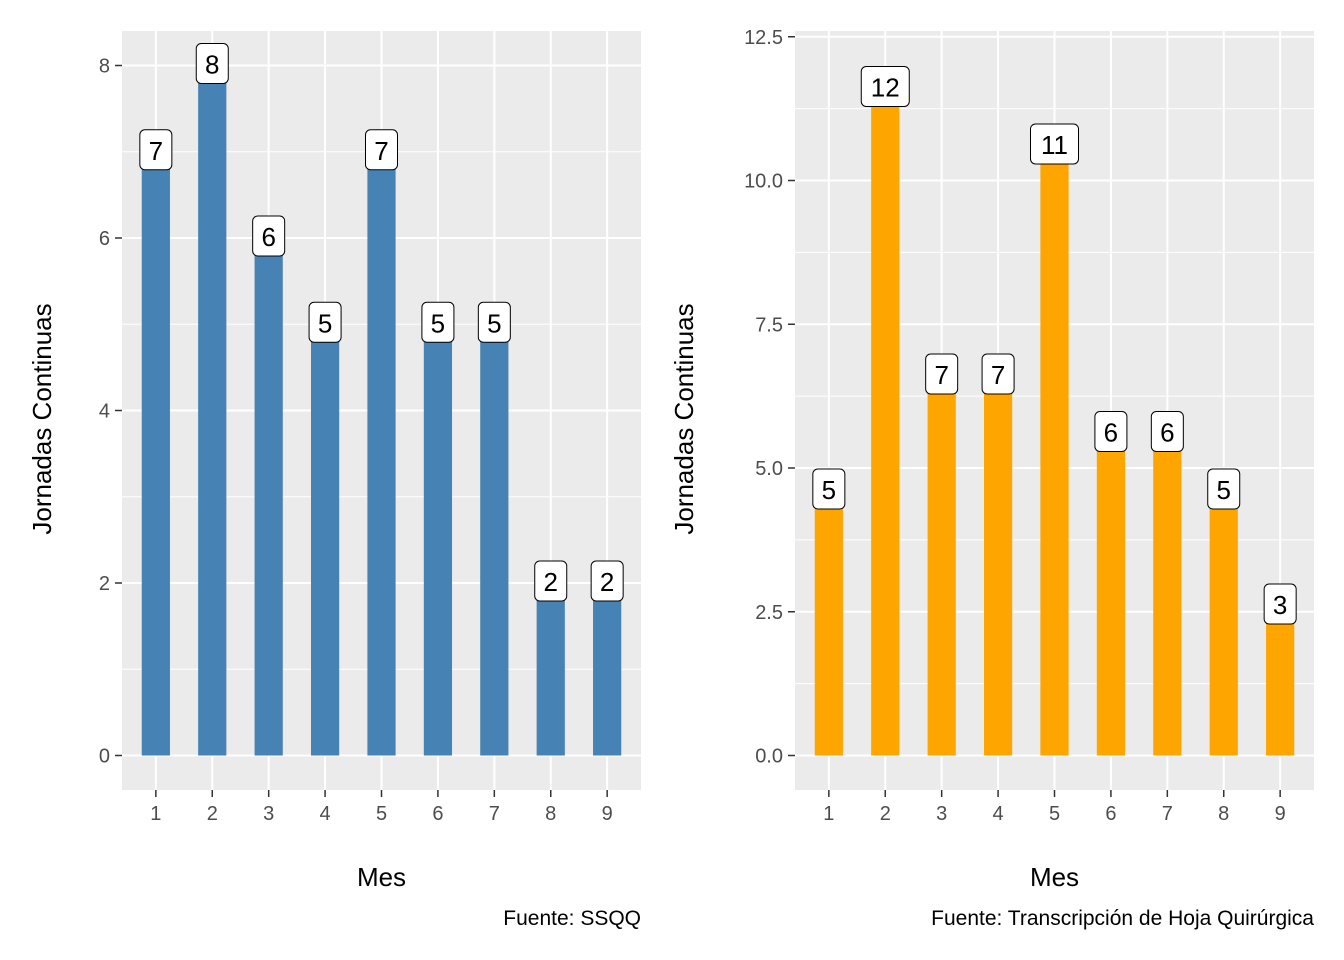  I want to click on y-tick-label: 10.0, so click(763, 182).